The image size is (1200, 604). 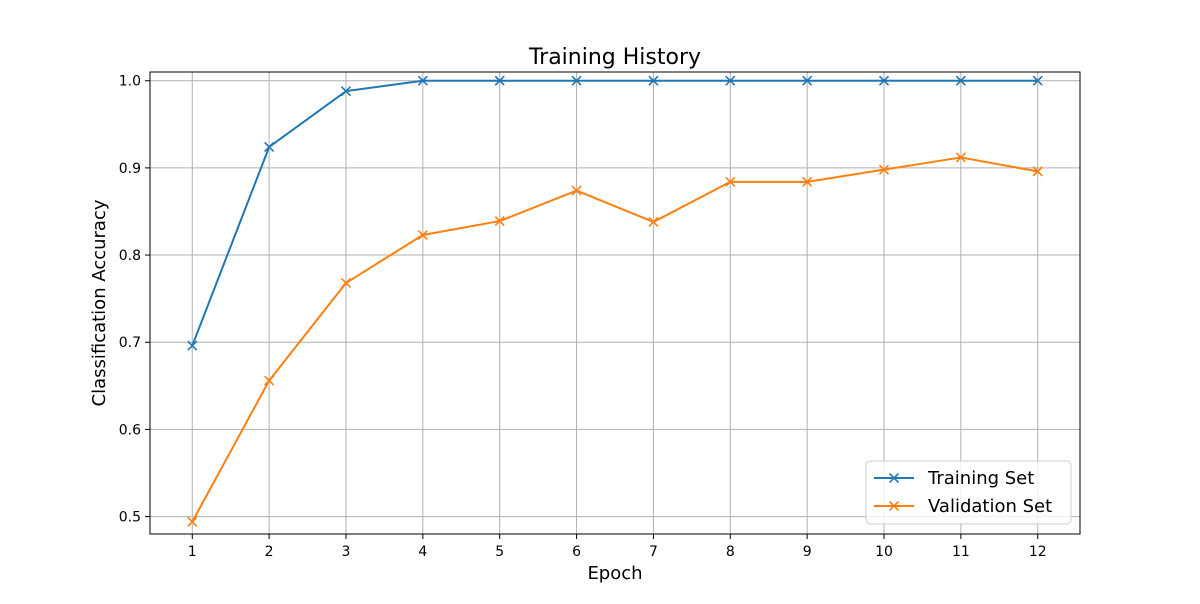 I want to click on y-tick-label: 0.8, so click(x=130, y=256).